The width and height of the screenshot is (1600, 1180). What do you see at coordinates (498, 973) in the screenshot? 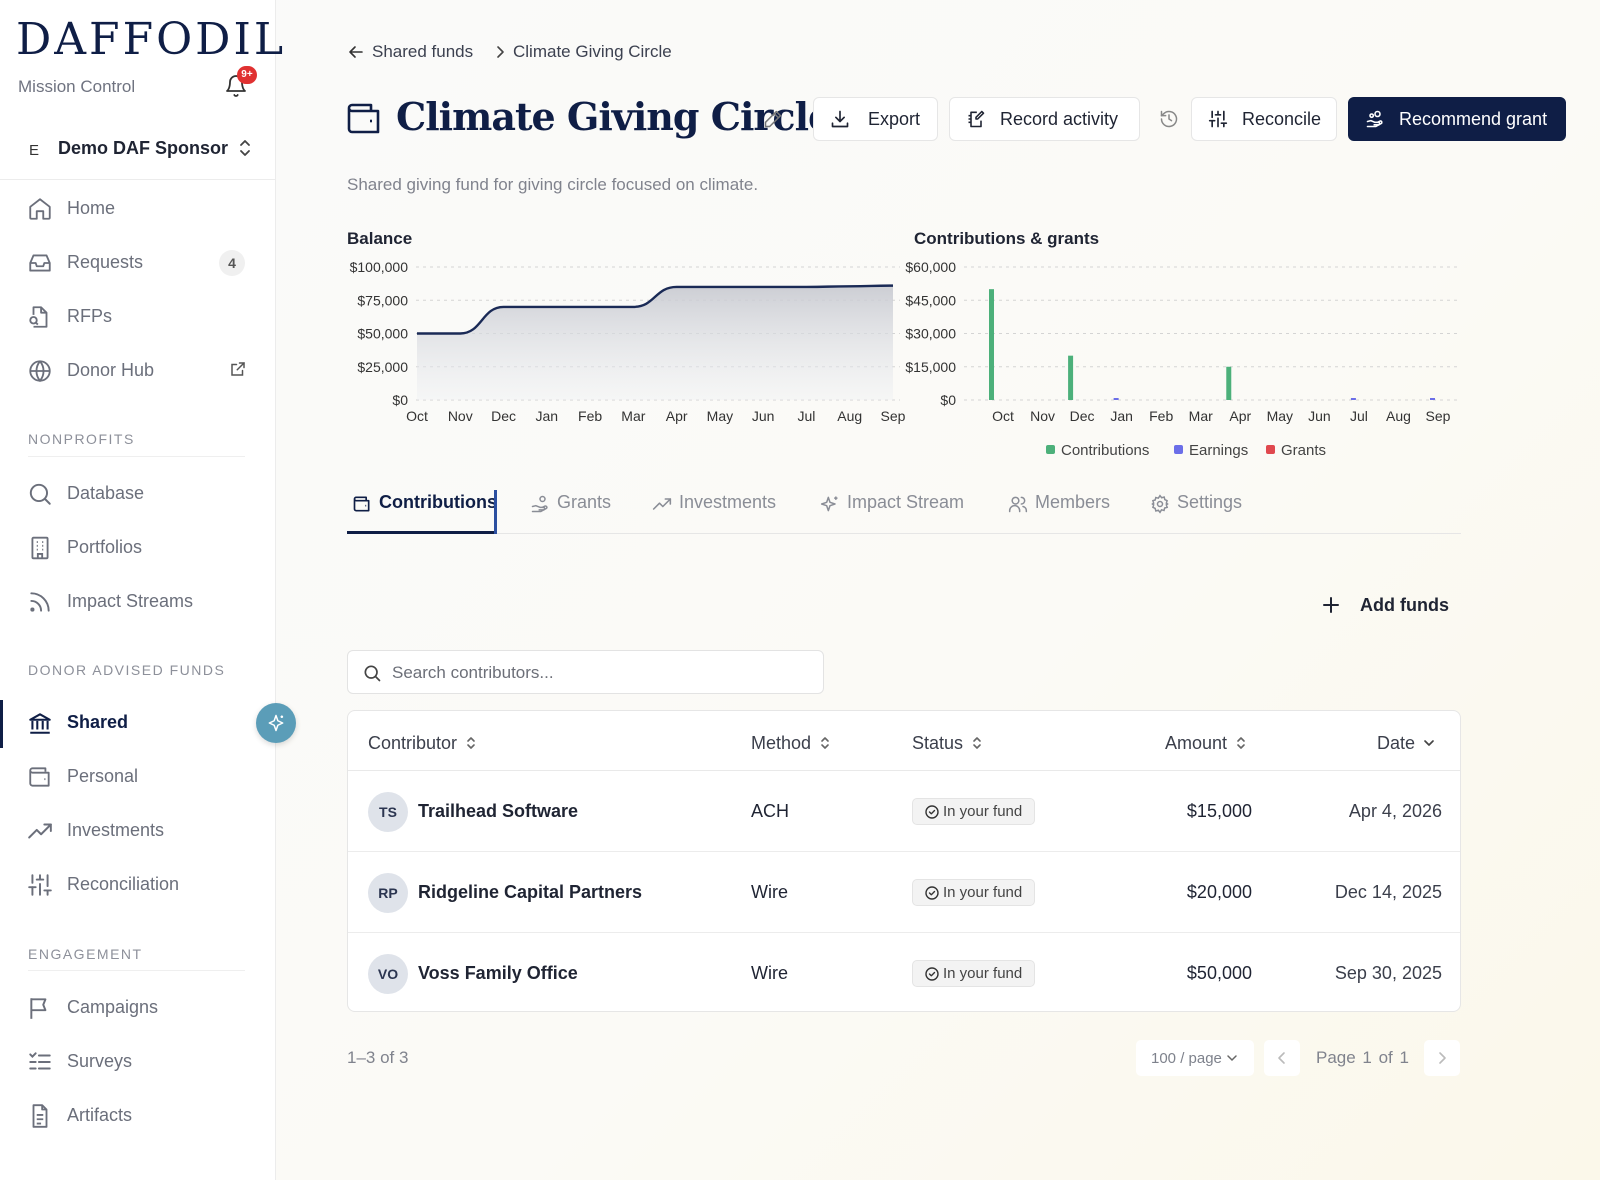
I see `contributor-name: Voss Family Office` at bounding box center [498, 973].